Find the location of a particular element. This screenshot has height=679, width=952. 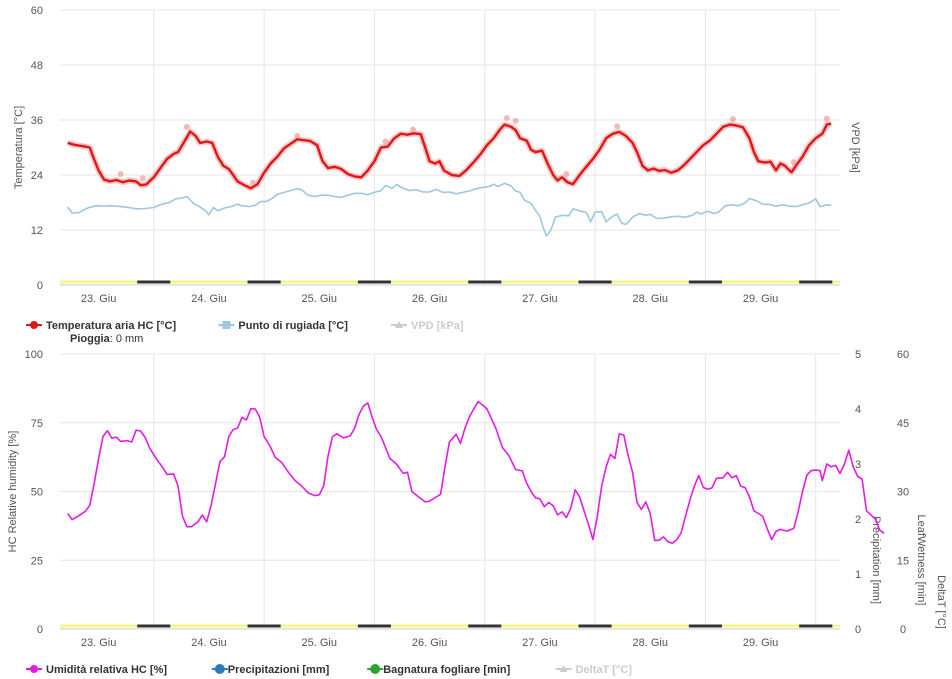

series-line-temperatura-aria-hc-c is located at coordinates (449, 156).